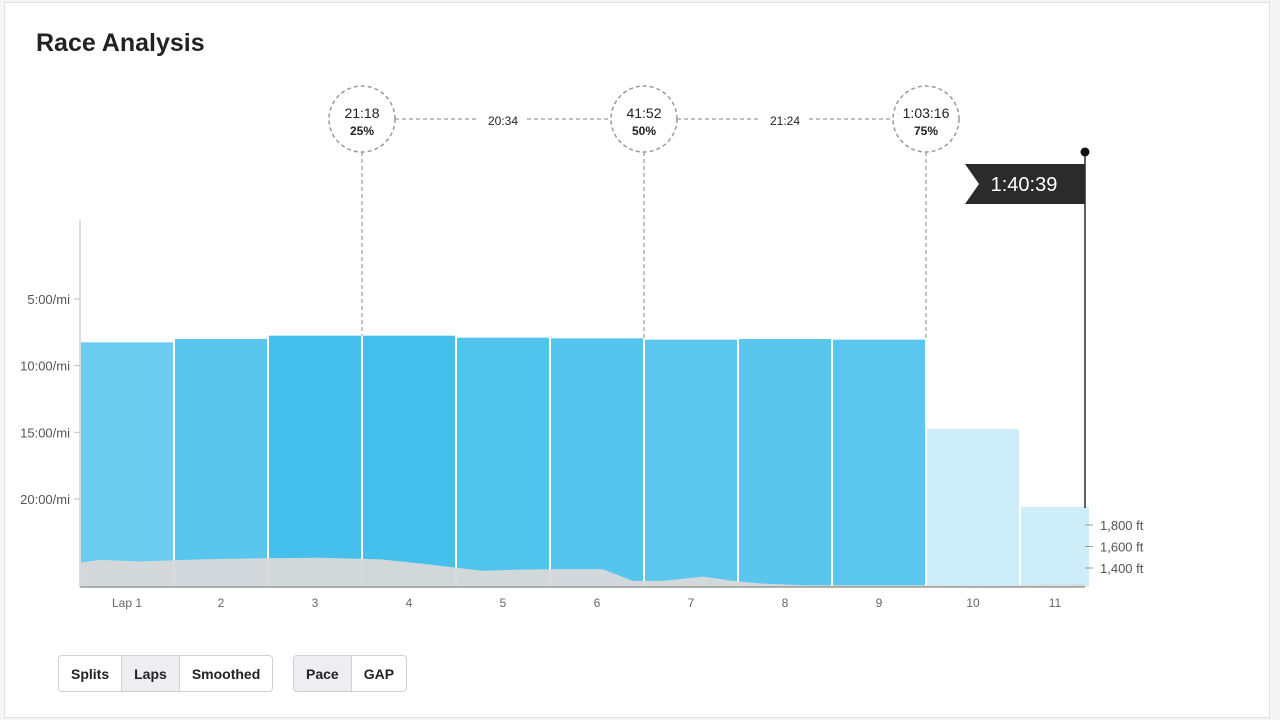 This screenshot has width=1280, height=720. What do you see at coordinates (45, 432) in the screenshot?
I see `y-tick-label: 15:00/mi` at bounding box center [45, 432].